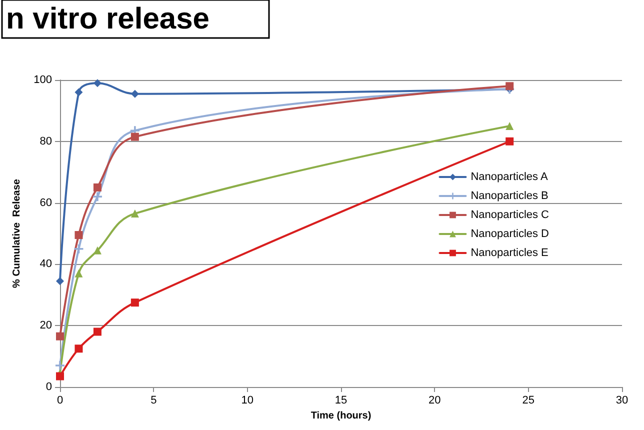 The width and height of the screenshot is (644, 430). I want to click on x-tick-label: 20, so click(434, 400).